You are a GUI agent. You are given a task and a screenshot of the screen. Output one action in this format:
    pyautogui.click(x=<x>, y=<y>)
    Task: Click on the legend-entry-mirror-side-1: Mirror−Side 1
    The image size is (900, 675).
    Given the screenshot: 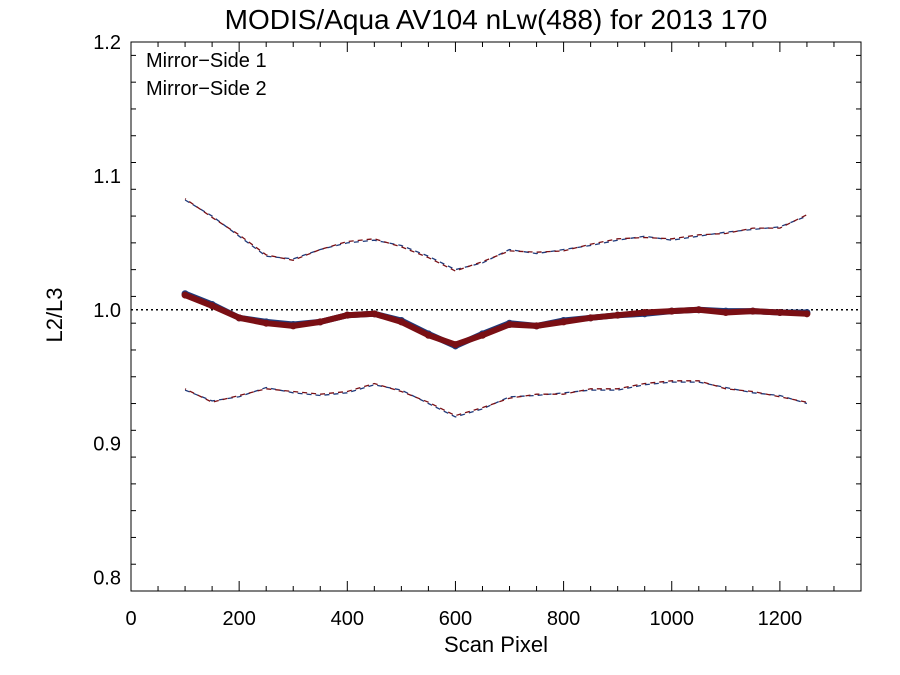 What is the action you would take?
    pyautogui.click(x=206, y=61)
    